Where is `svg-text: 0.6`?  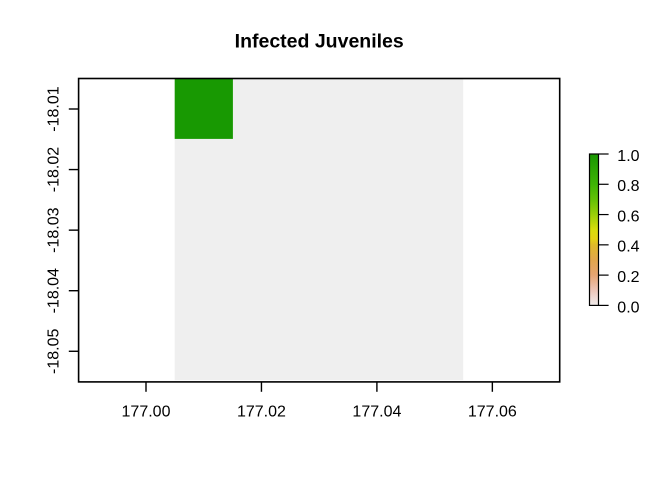
svg-text: 0.6 is located at coordinates (628, 217).